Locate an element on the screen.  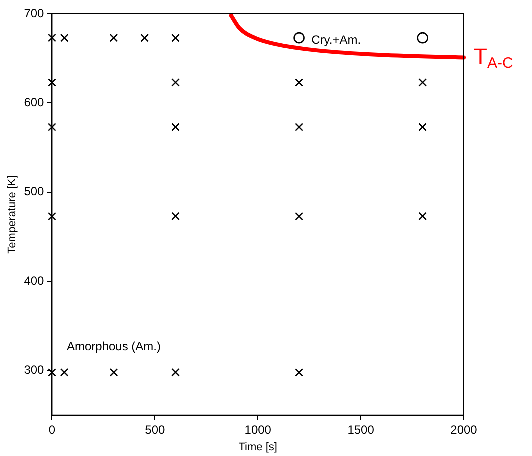
x-tick-label: 0 is located at coordinates (52, 429).